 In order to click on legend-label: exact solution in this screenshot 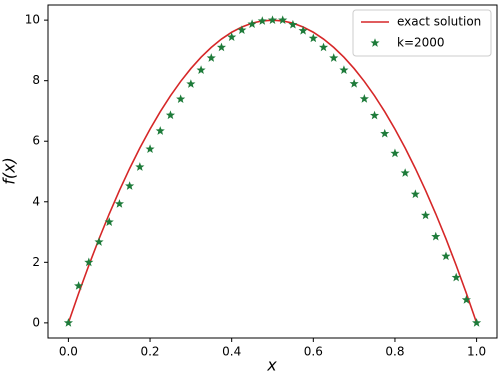, I will do `click(439, 22)`.